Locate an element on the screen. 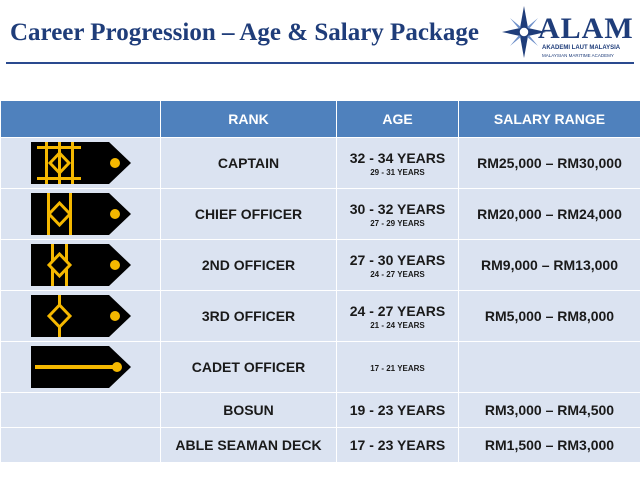 The width and height of the screenshot is (640, 478). table-row: CADET OFFICER 17 - 21 YEARS is located at coordinates (320, 367).